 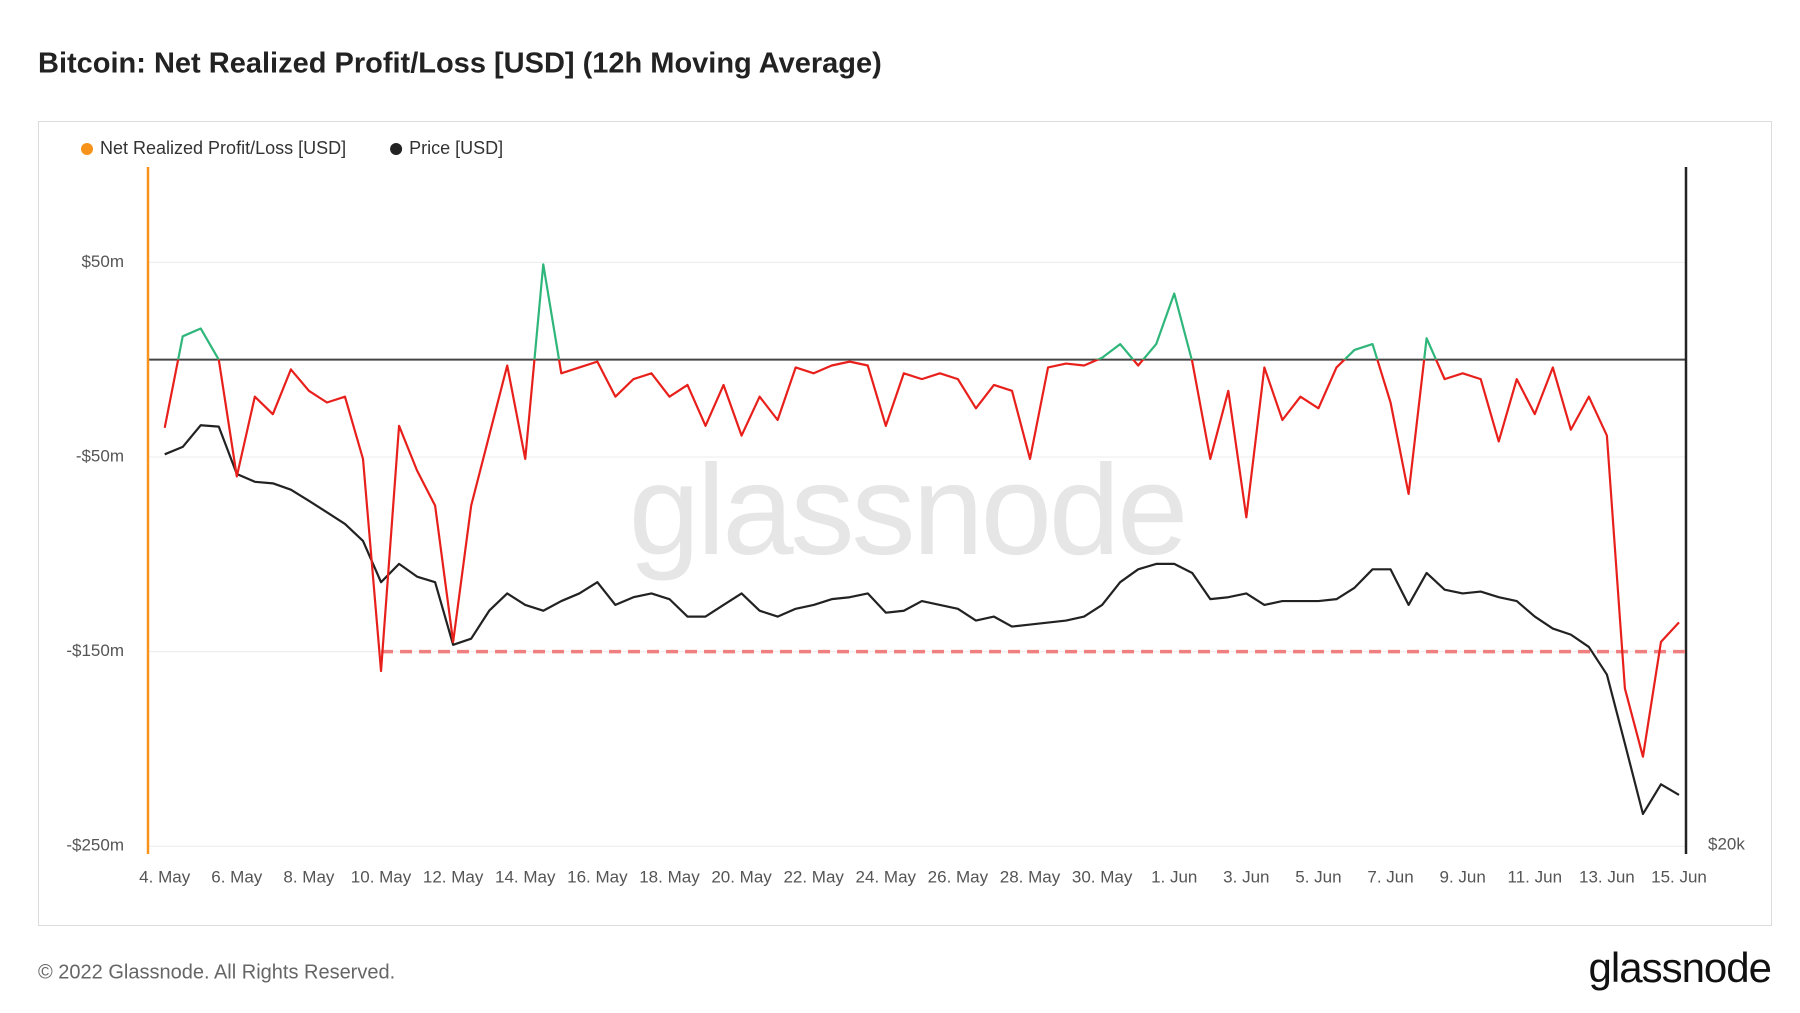 What do you see at coordinates (102, 261) in the screenshot?
I see `y-tick-label: $50m` at bounding box center [102, 261].